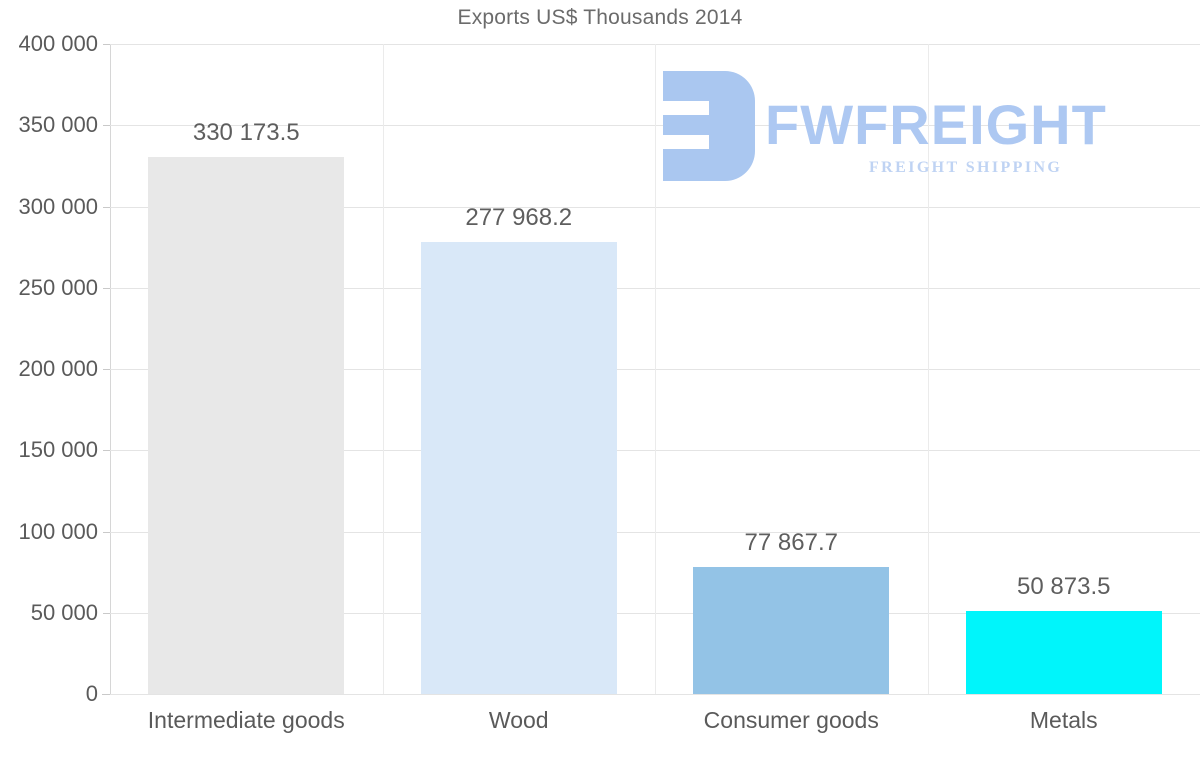 This screenshot has height=763, width=1200. What do you see at coordinates (1064, 587) in the screenshot?
I see `bar-value-label: 50 873.5` at bounding box center [1064, 587].